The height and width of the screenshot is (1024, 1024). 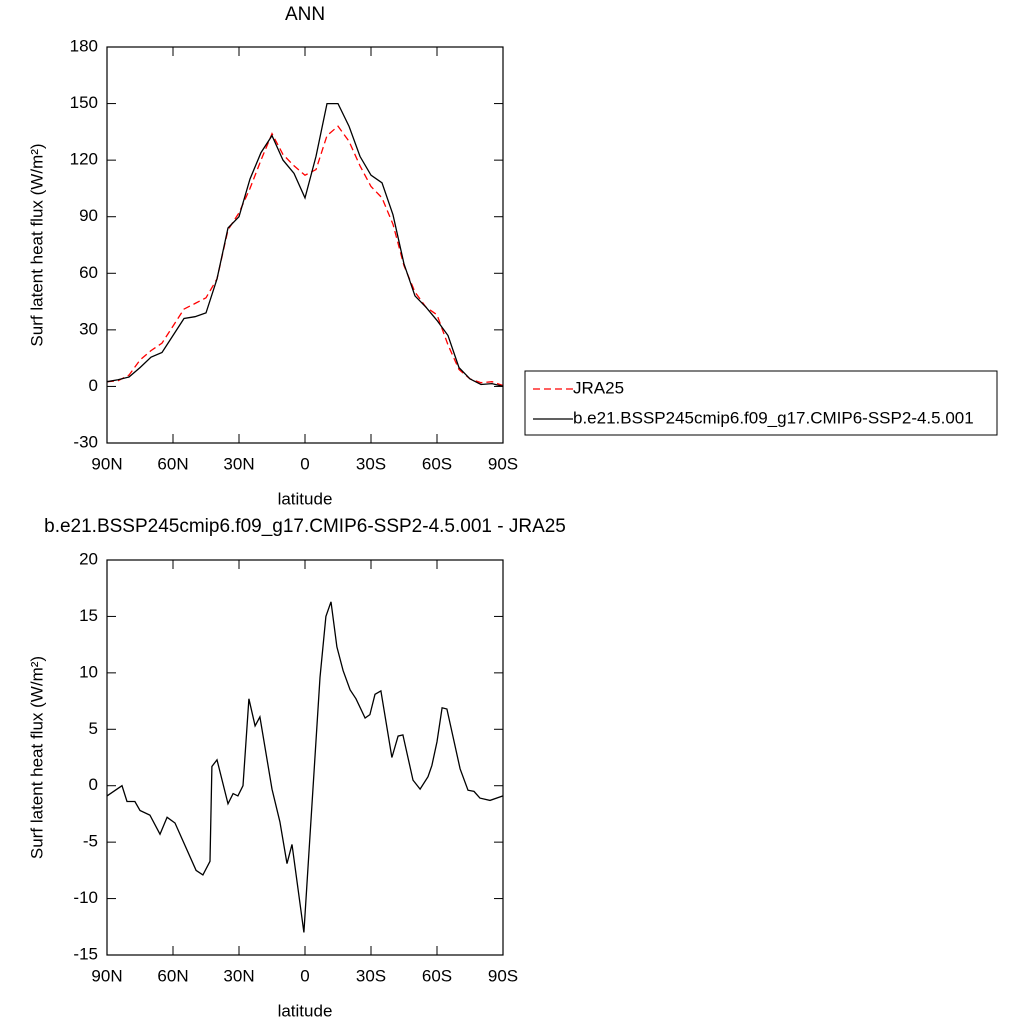 What do you see at coordinates (84, 102) in the screenshot?
I see `y-tick-label: 150` at bounding box center [84, 102].